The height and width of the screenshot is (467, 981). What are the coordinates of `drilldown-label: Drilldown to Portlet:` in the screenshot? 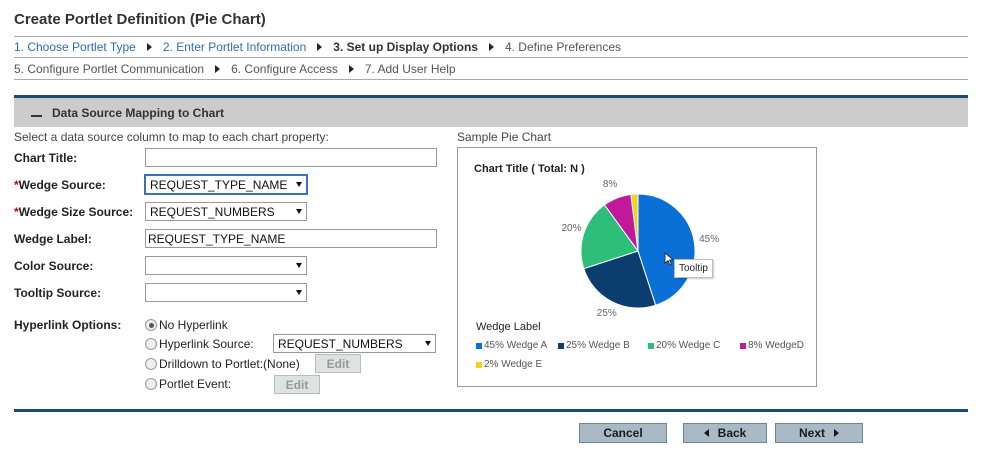 It's located at (211, 364).